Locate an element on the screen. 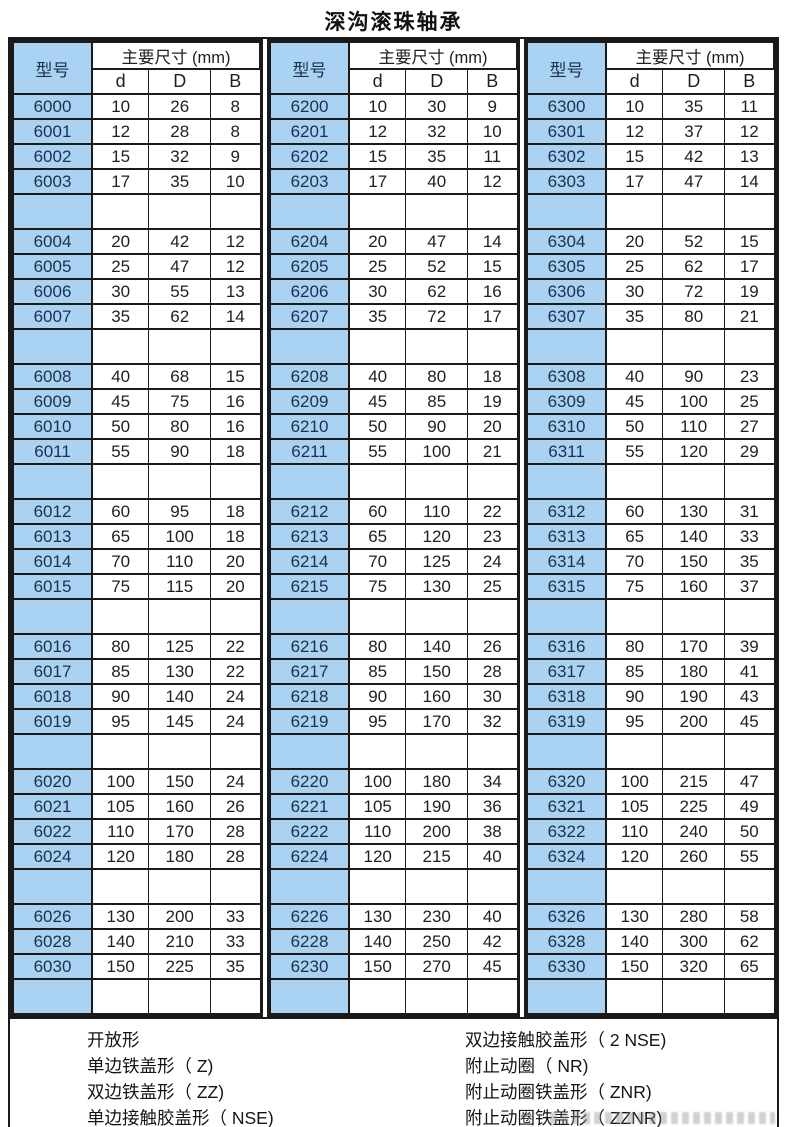  dim-cell: 62 is located at coordinates (694, 266).